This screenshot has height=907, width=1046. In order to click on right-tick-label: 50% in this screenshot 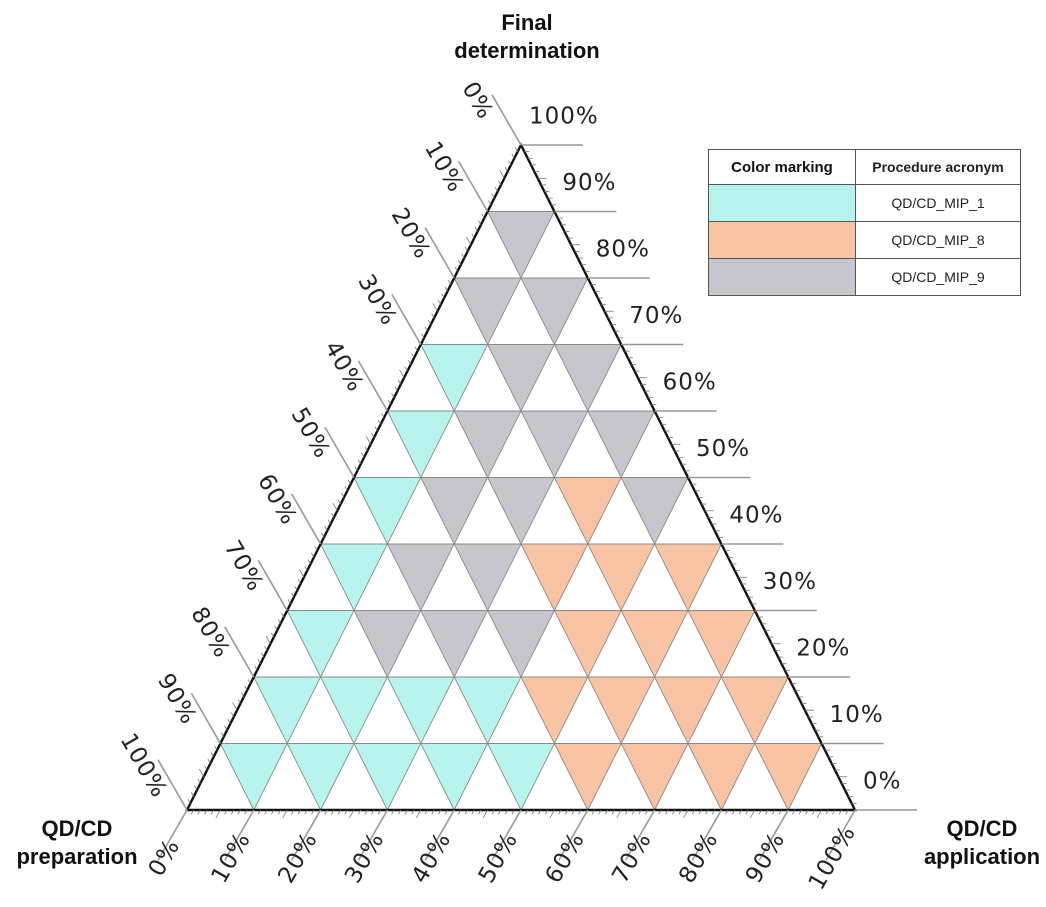, I will do `click(723, 449)`.